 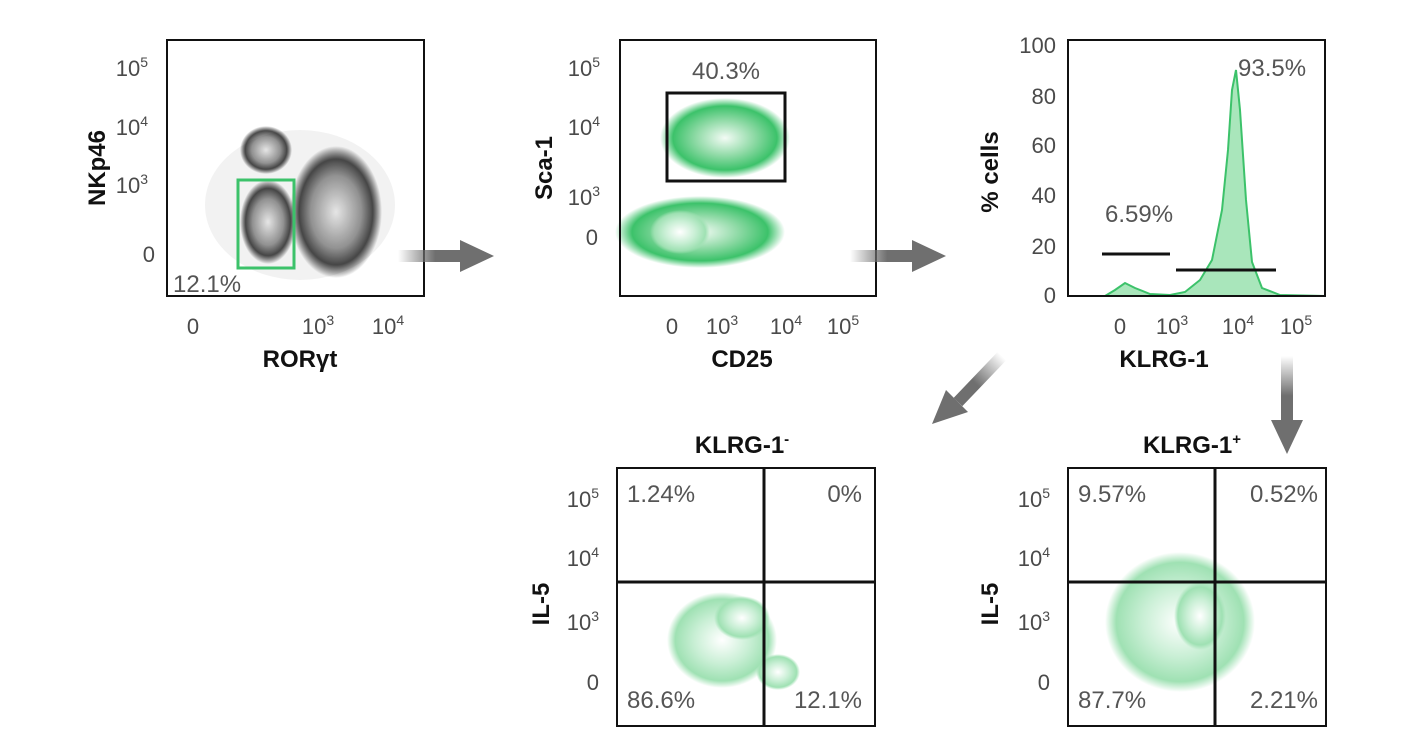 I want to click on y-axis-label: NKp46, so click(x=97, y=168).